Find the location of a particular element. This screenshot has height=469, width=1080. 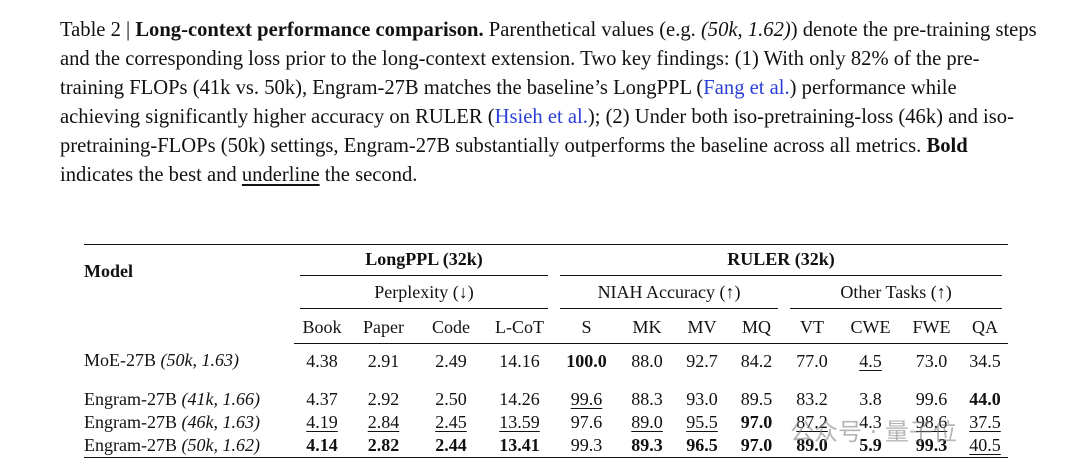

subgroup-header: NIAH Accuracy (↑) is located at coordinates (669, 295).